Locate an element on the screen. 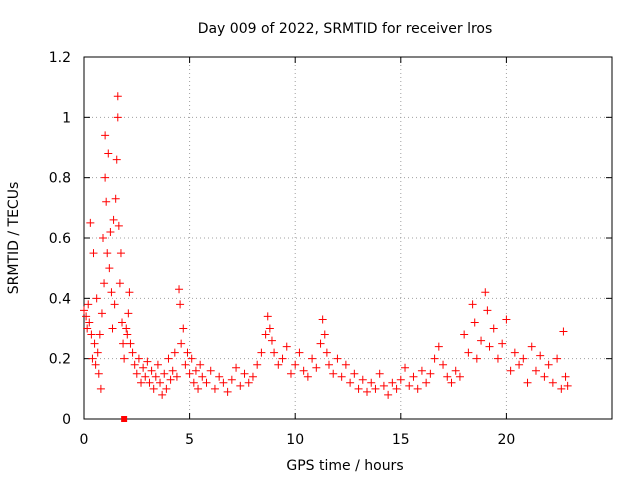  x-tick-label: 5 is located at coordinates (189, 440).